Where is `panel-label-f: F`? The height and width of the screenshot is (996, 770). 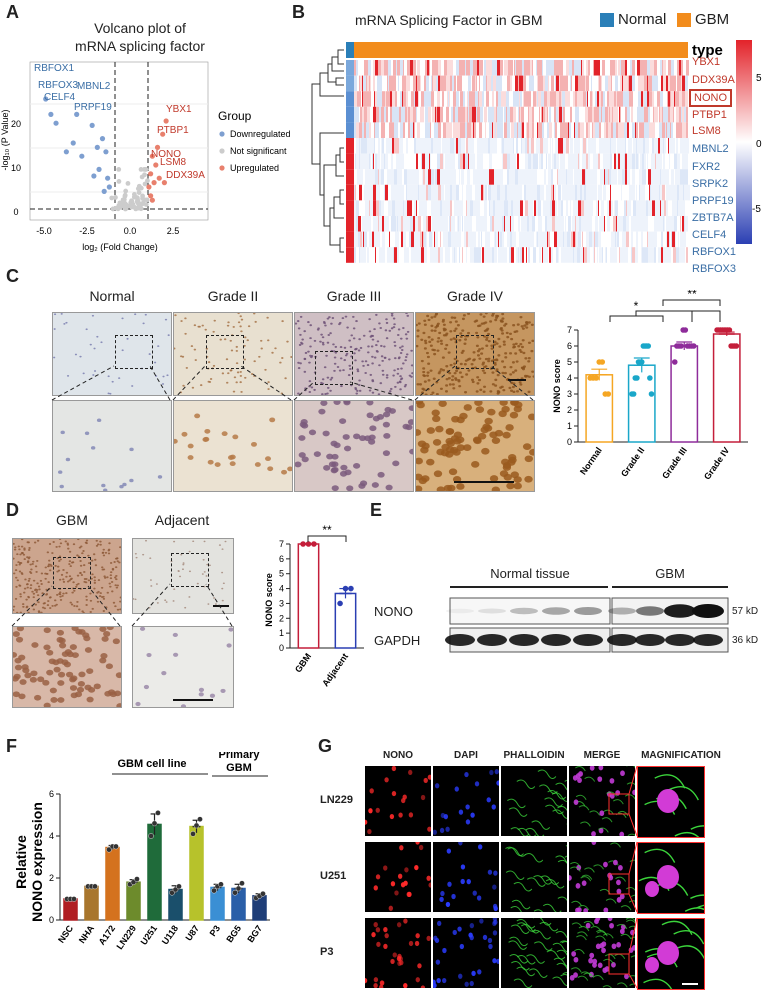
panel-label-f: F is located at coordinates (11, 746).